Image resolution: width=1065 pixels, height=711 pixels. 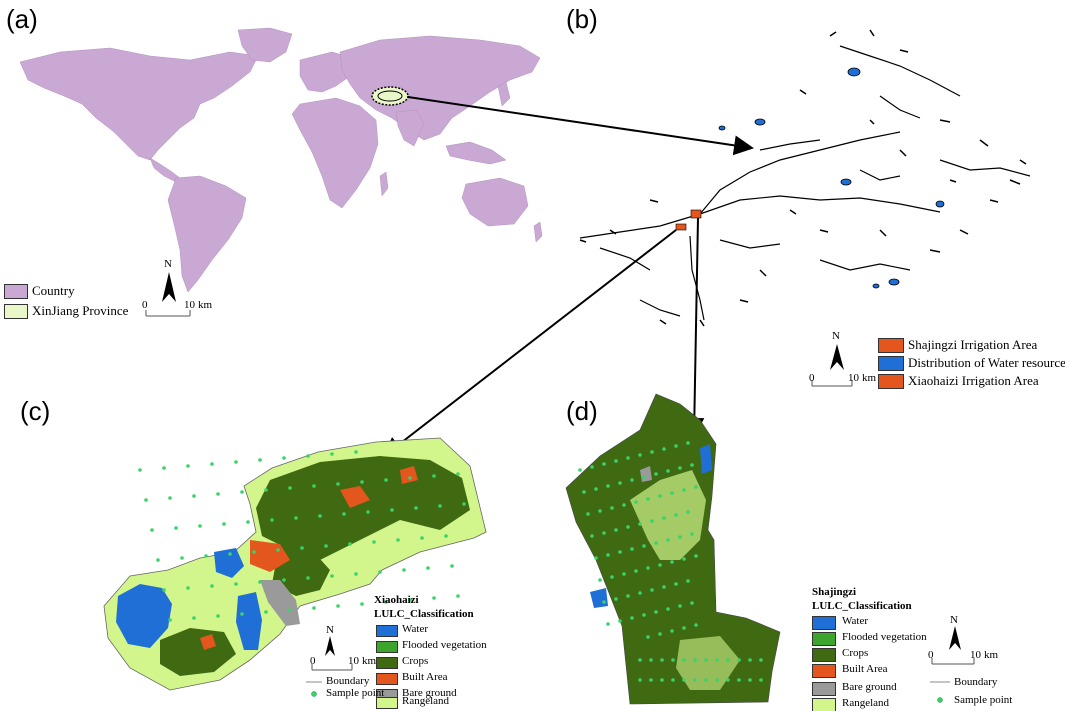 What do you see at coordinates (673, 549) in the screenshot?
I see `shajingzi-map` at bounding box center [673, 549].